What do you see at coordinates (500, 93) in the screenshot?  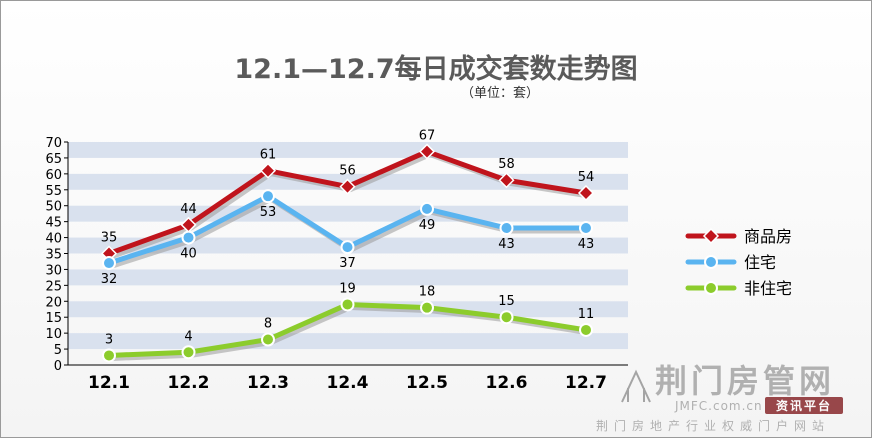 I see `chart-subtitle: （单位：套）` at bounding box center [500, 93].